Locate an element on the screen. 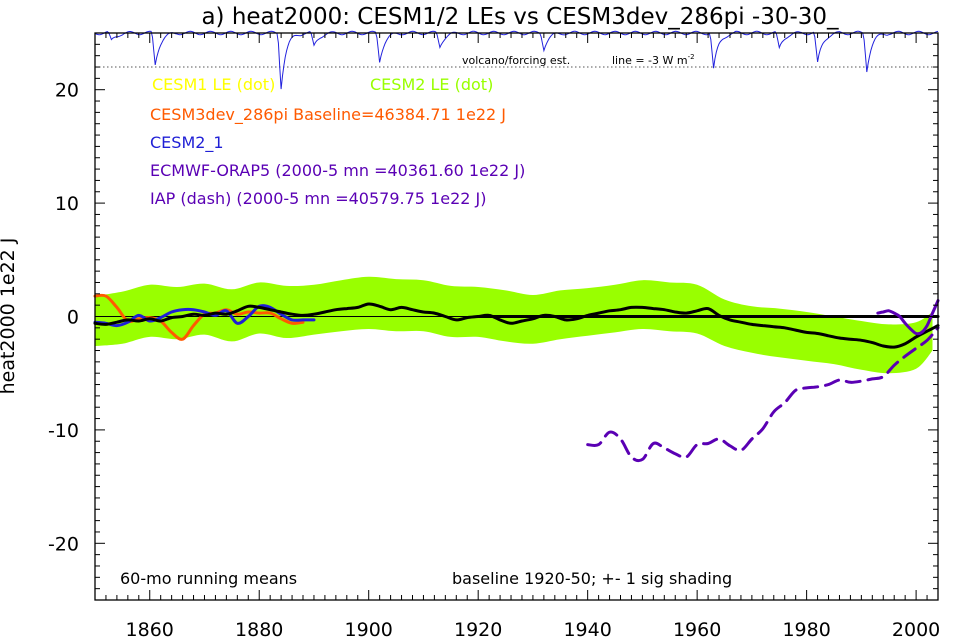 The image size is (957, 641). x-tick-label: 1900 is located at coordinates (369, 630).